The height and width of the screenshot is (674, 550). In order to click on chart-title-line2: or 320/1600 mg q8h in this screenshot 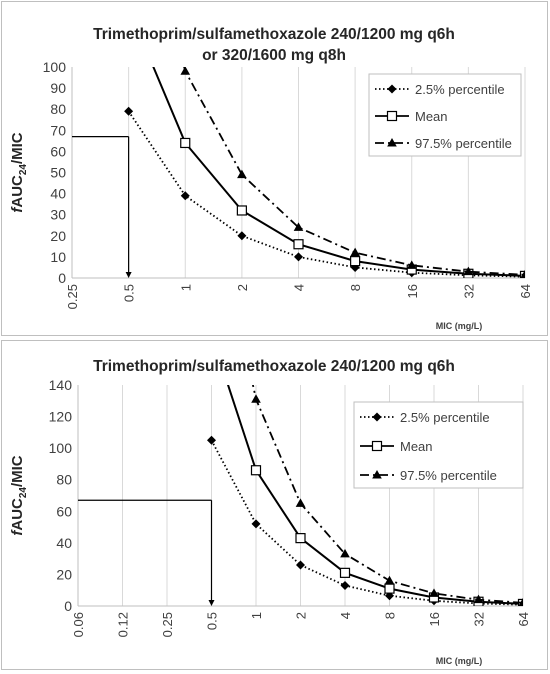, I will do `click(274, 55)`.